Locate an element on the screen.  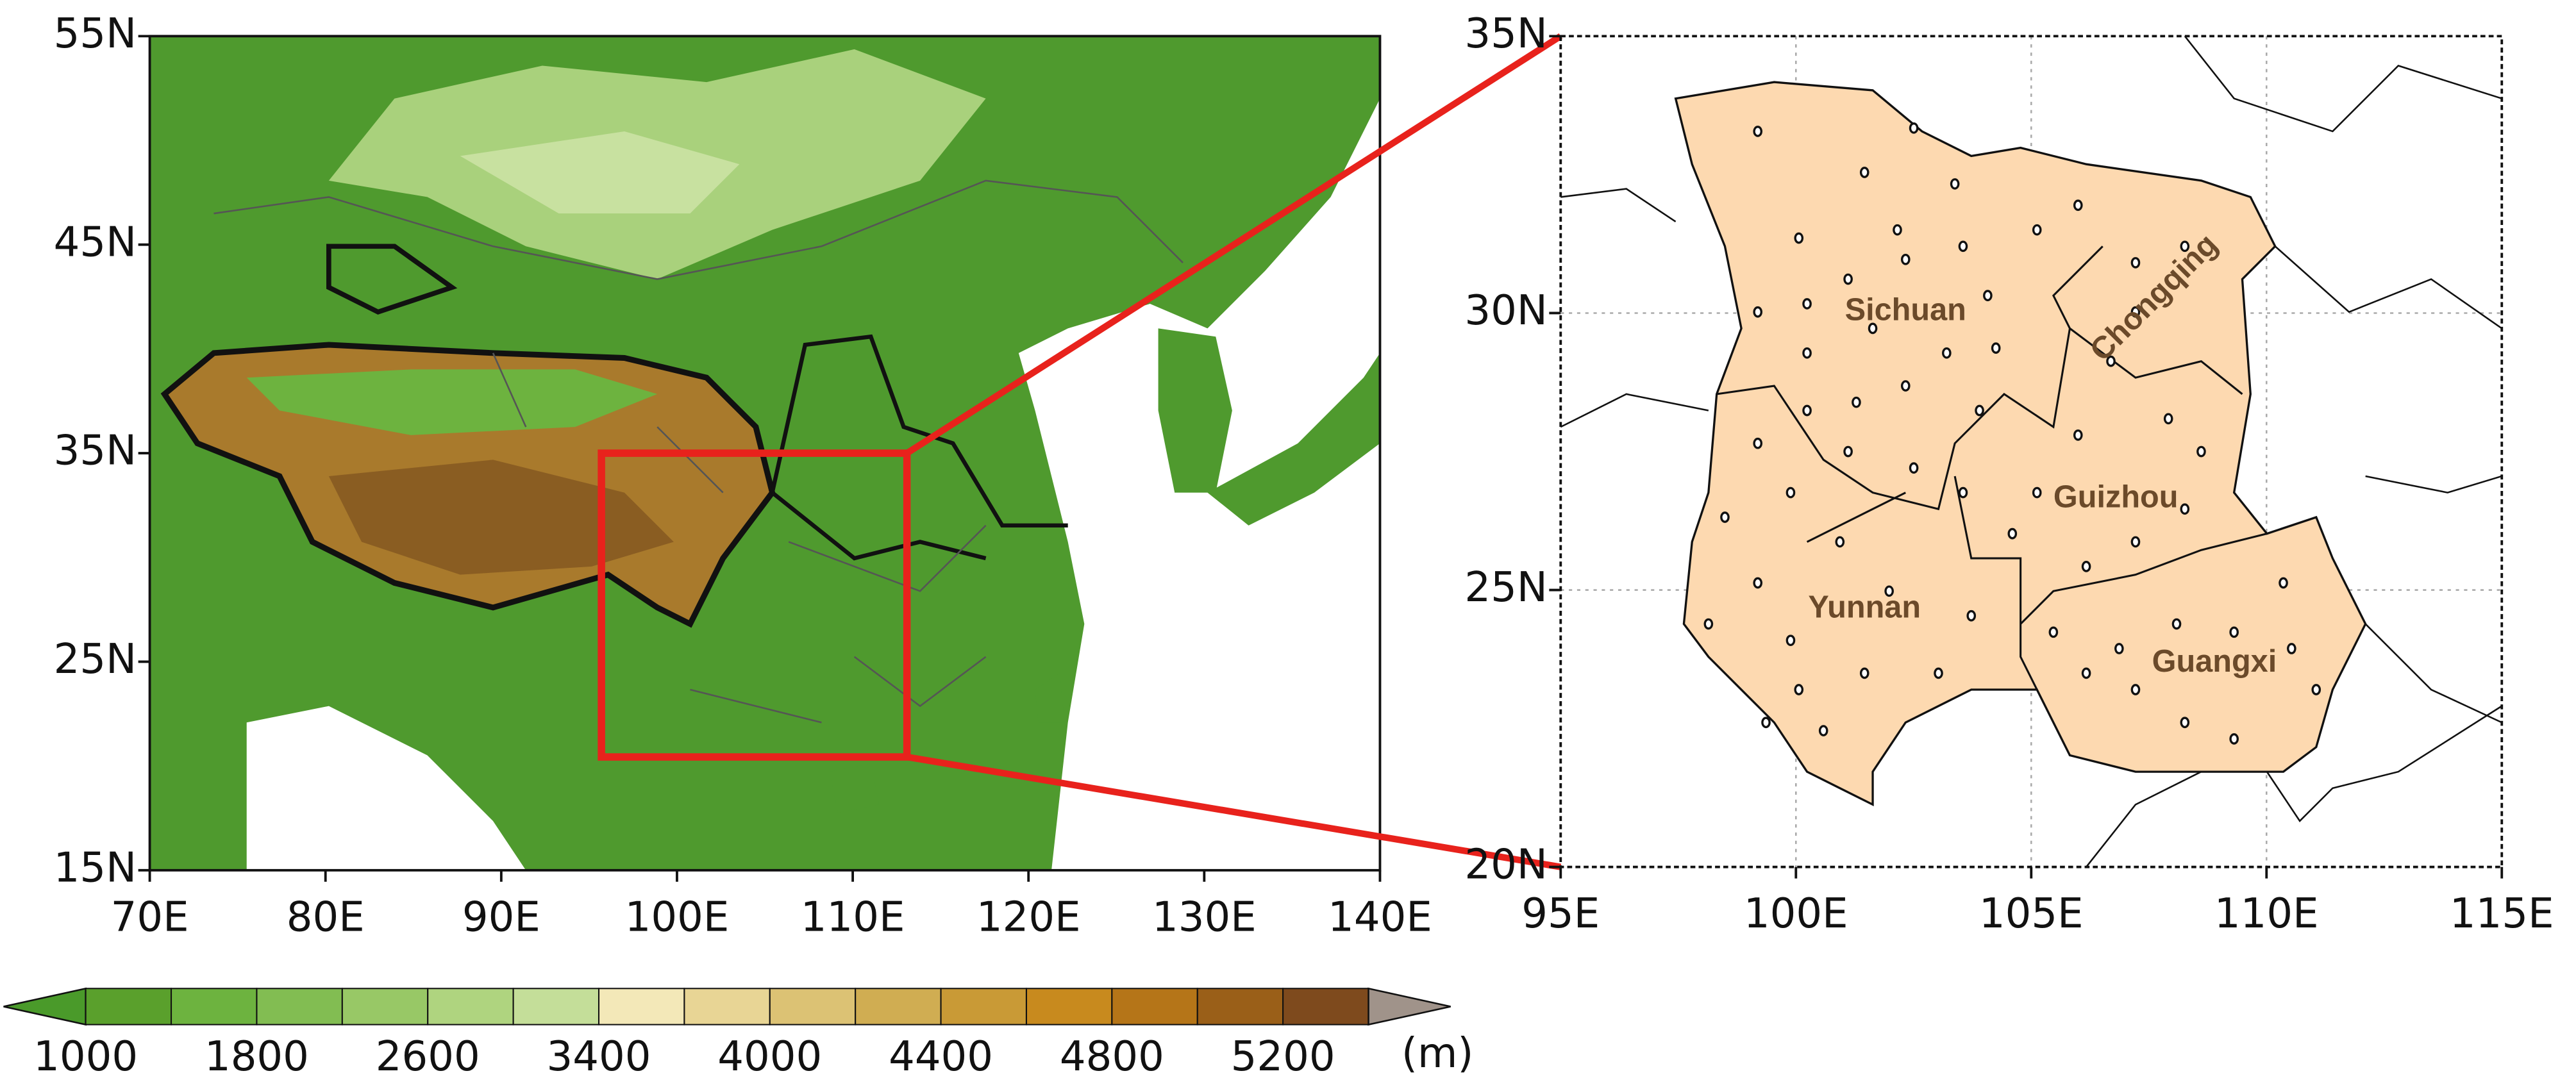
stations is located at coordinates (2012, 433).